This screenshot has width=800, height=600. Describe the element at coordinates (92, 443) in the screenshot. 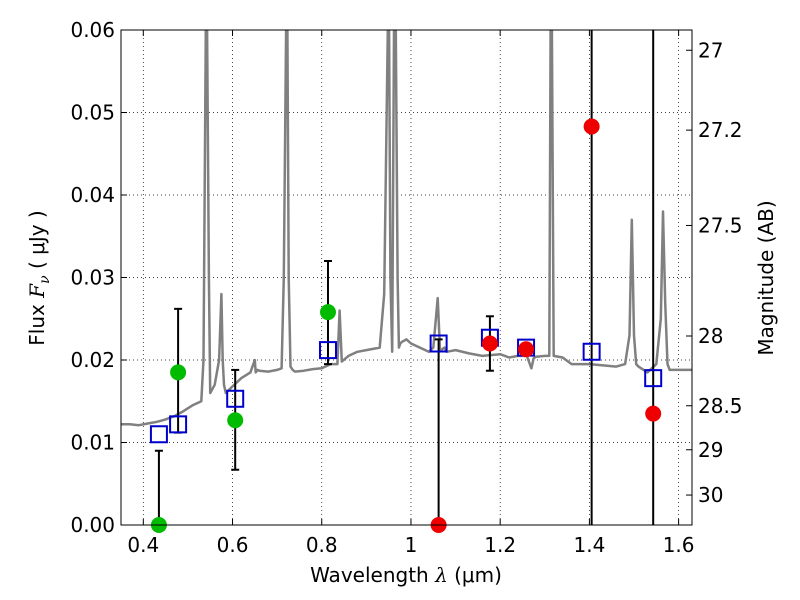

I see `y-tick-label: 0.01` at that location.